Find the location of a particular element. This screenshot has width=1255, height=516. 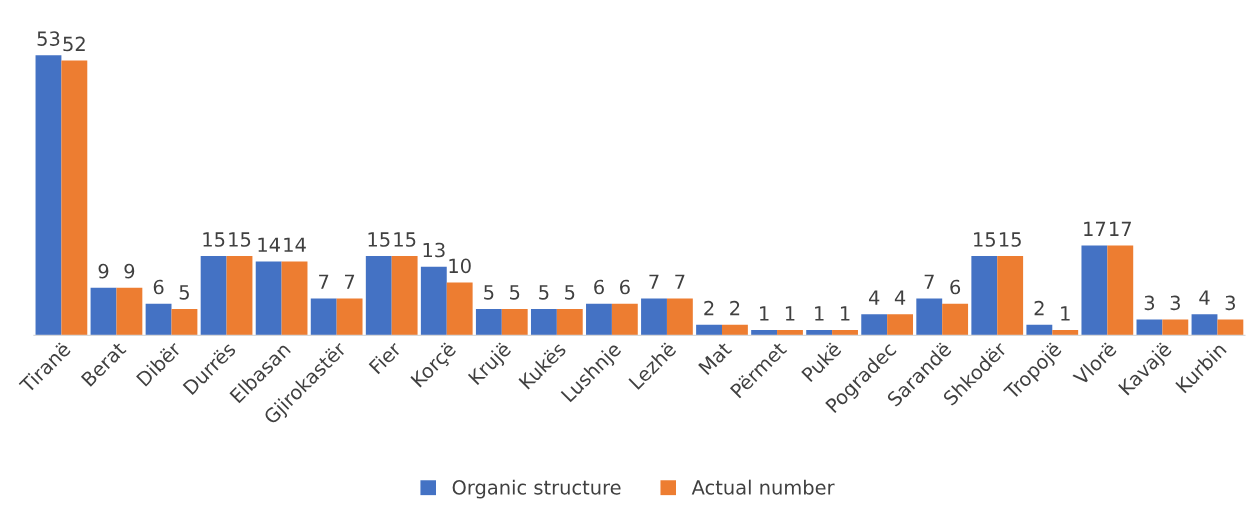

data-label: 10 is located at coordinates (460, 266).